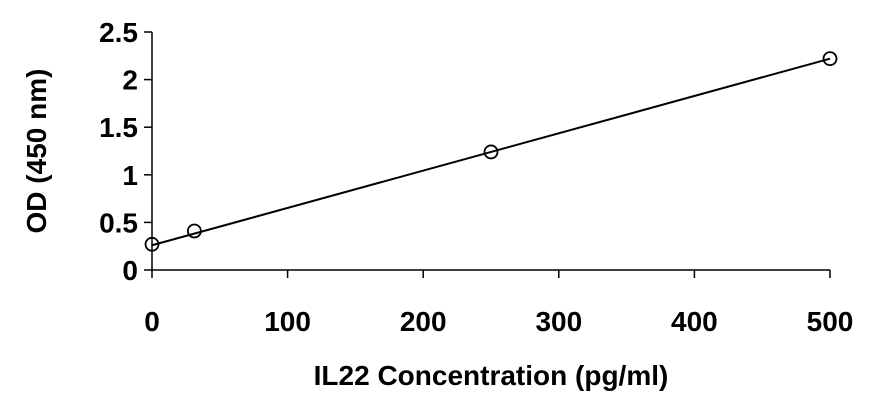 This screenshot has width=882, height=400. I want to click on y-tick-label: 2.5, so click(118, 32).